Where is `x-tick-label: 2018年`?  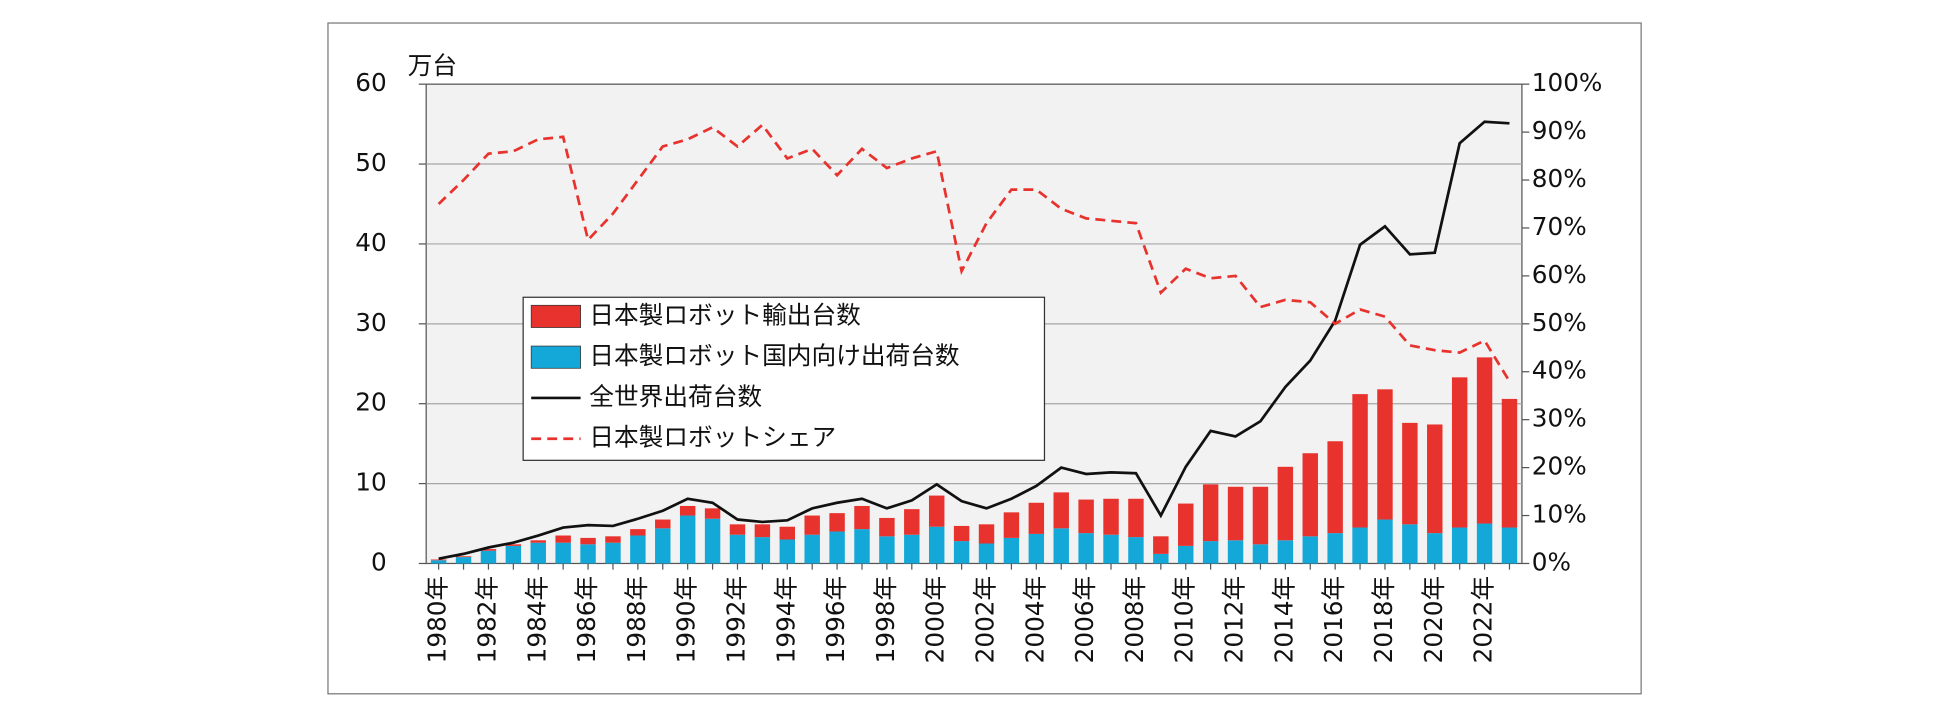
x-tick-label: 2018年 is located at coordinates (1383, 620).